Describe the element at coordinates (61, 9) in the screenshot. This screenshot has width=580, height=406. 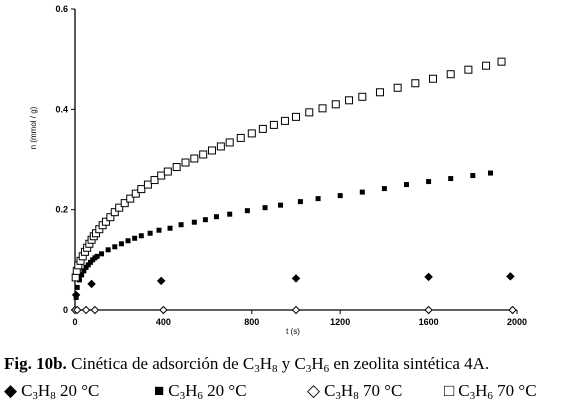
I see `y-tick-label: 0.6` at that location.